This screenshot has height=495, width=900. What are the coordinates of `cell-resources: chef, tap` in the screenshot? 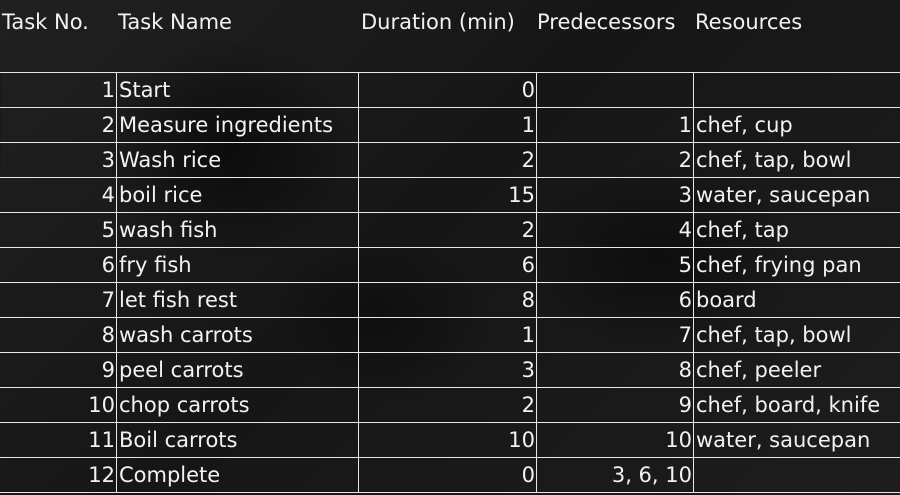 It's located at (796, 230).